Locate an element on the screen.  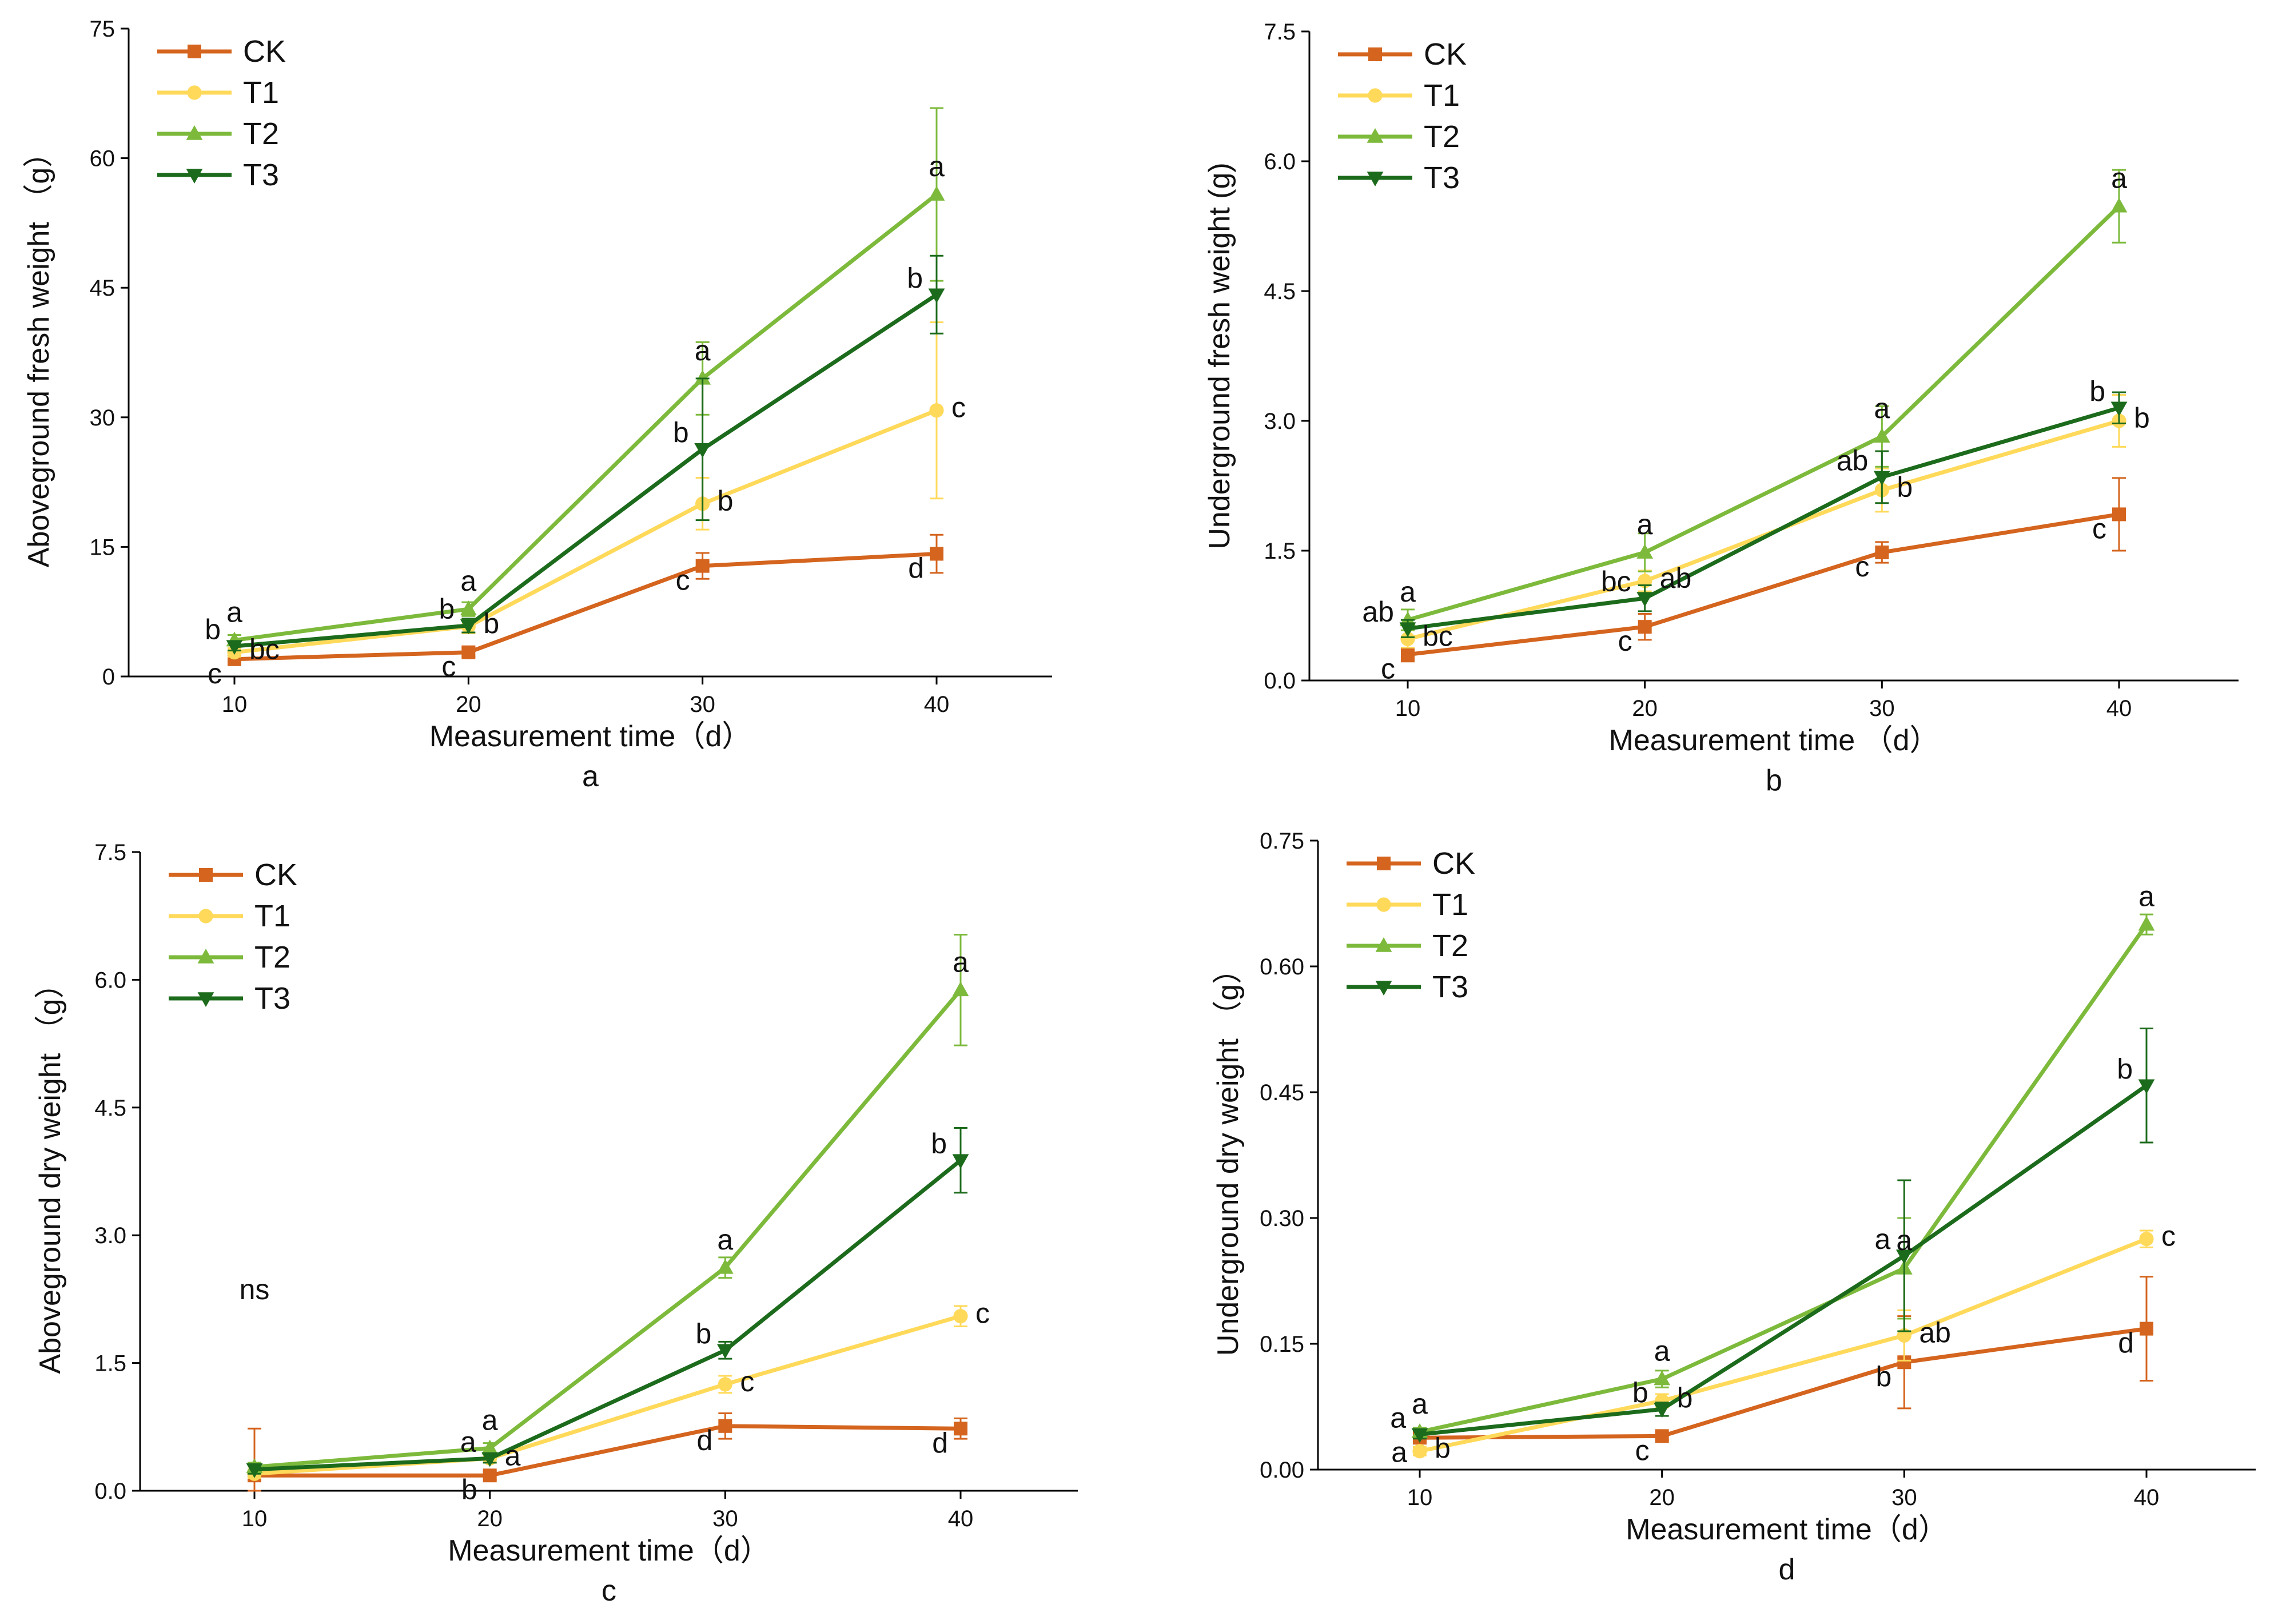
x-tick-label: 40 is located at coordinates (937, 704).